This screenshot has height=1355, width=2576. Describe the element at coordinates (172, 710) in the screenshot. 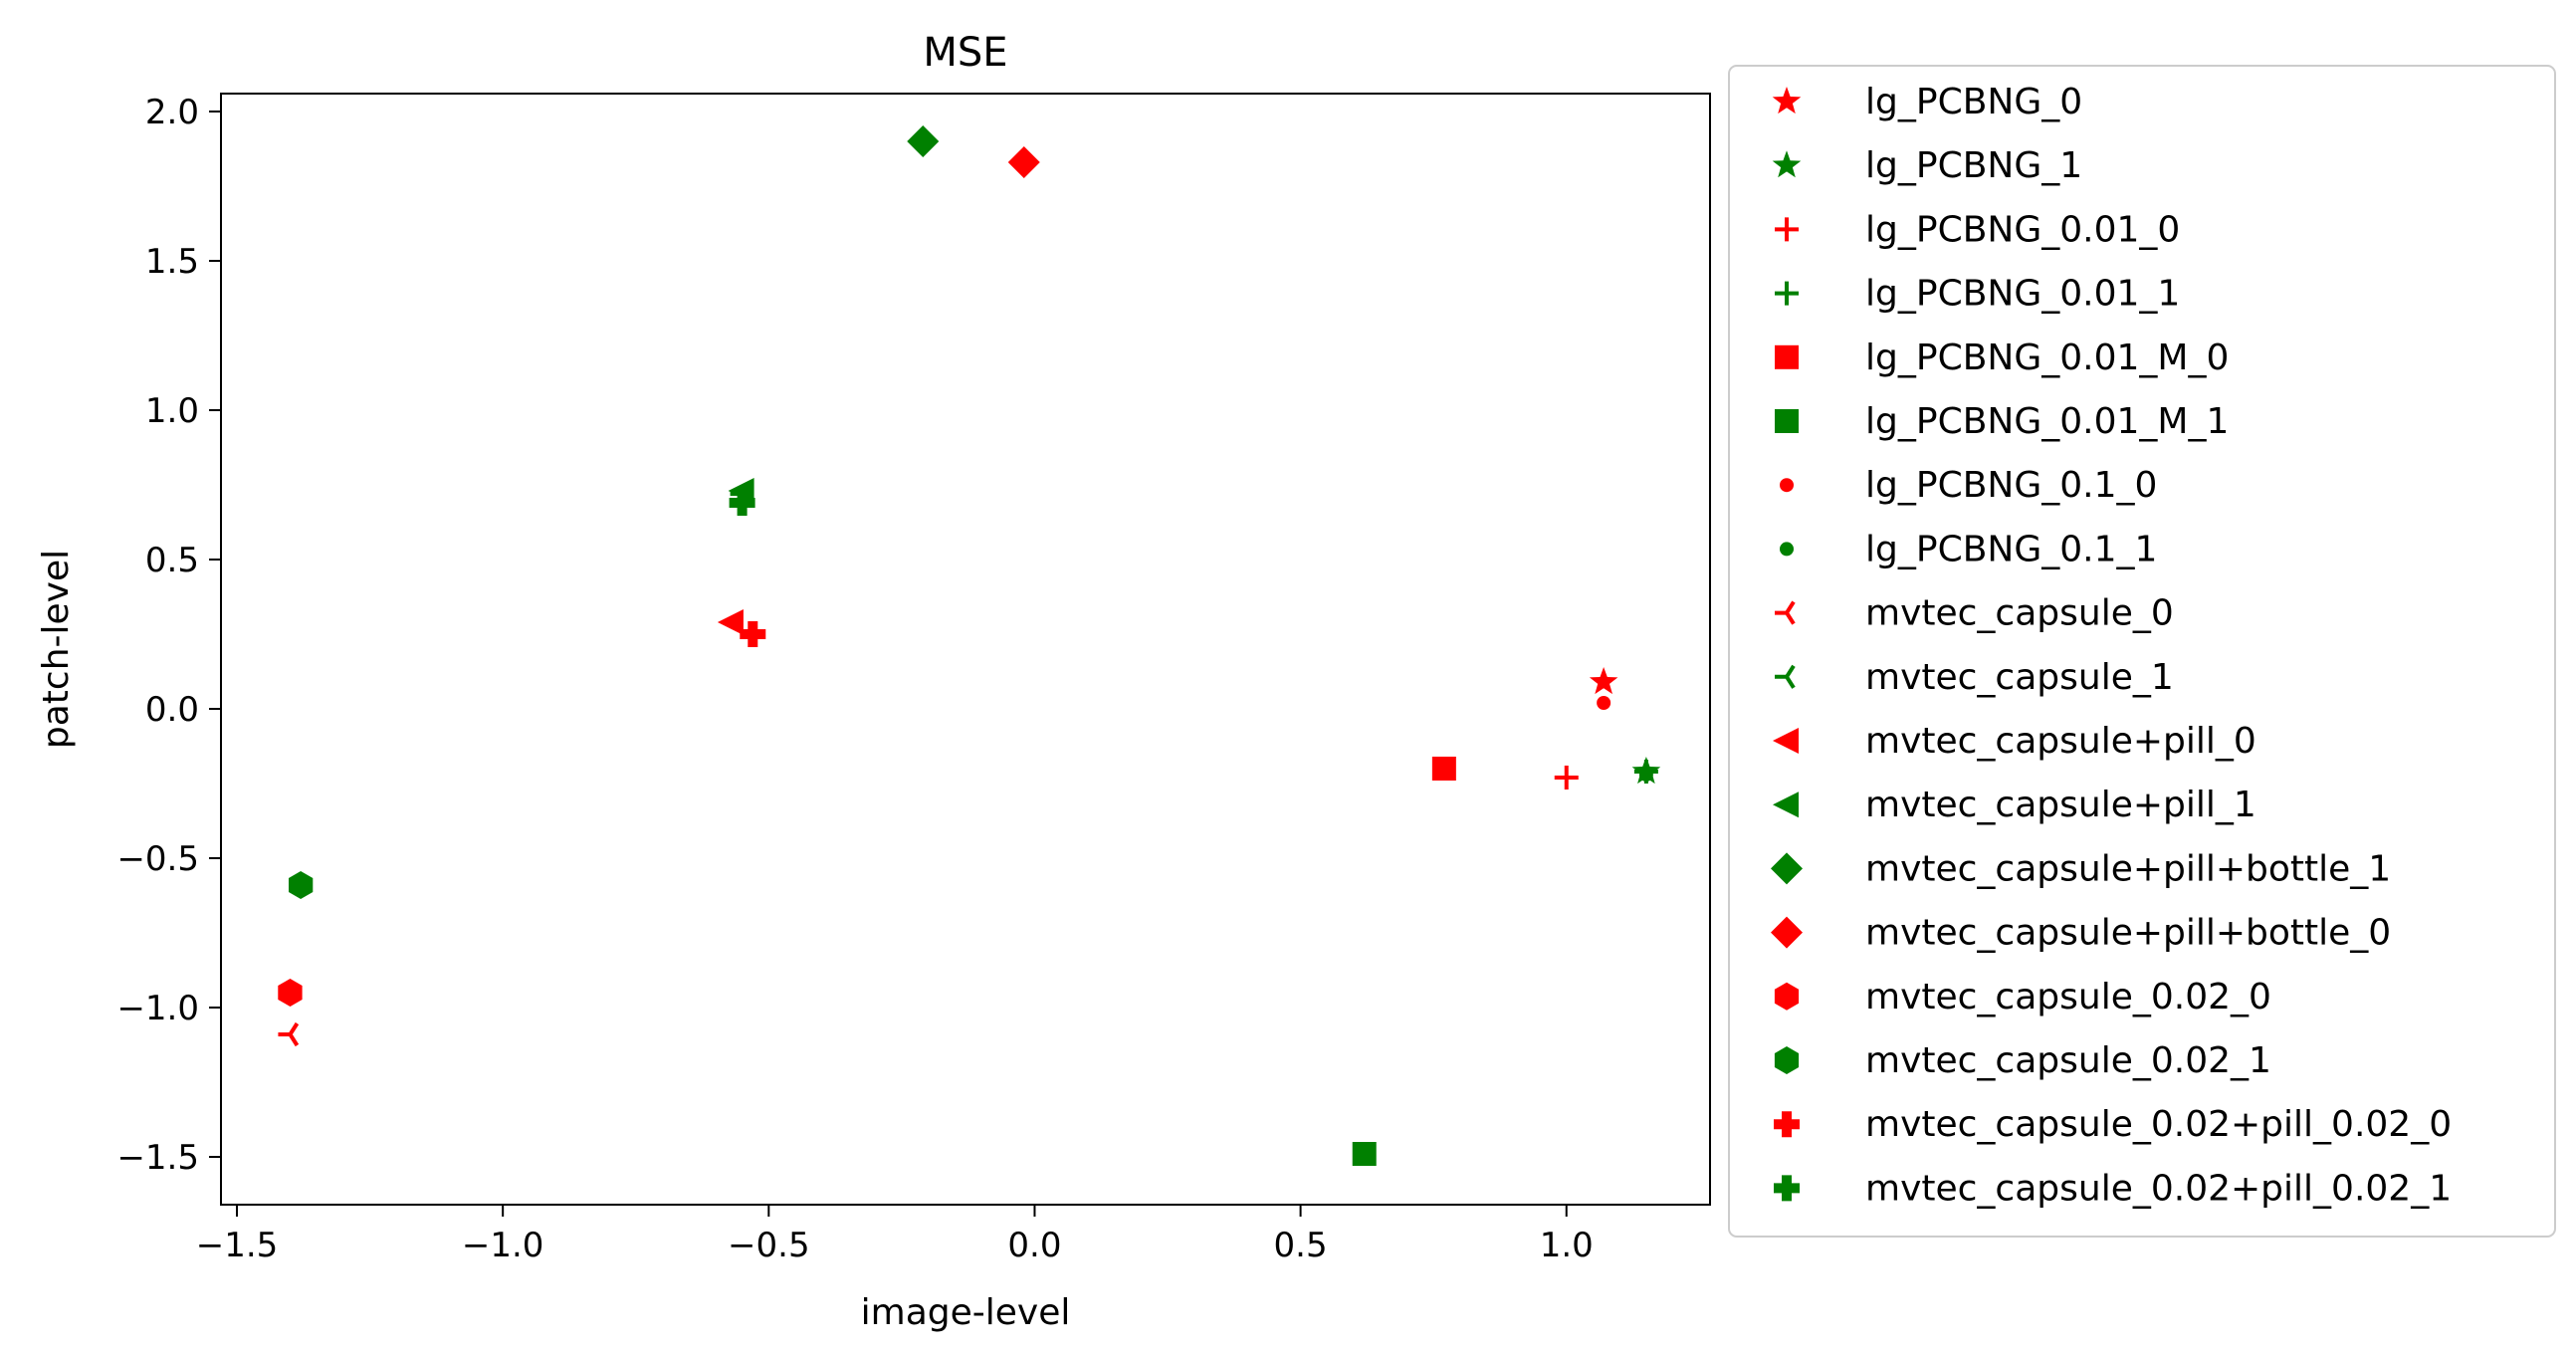

I see `y-tick-label: 0.0` at that location.